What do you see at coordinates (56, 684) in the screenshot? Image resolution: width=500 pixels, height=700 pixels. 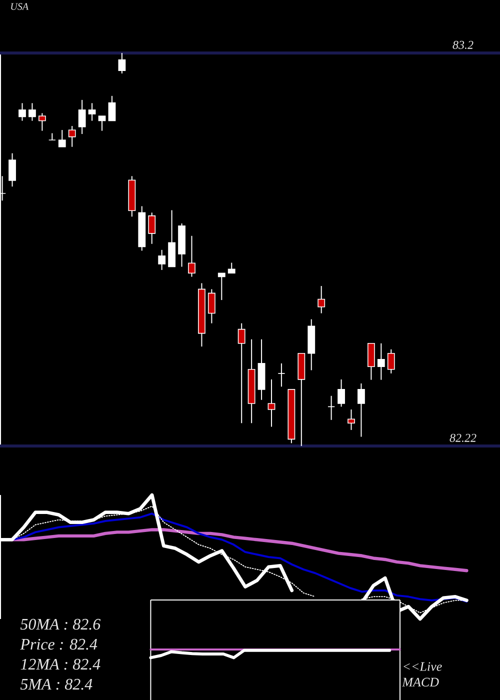 I see `text: 5MA : 82.4` at bounding box center [56, 684].